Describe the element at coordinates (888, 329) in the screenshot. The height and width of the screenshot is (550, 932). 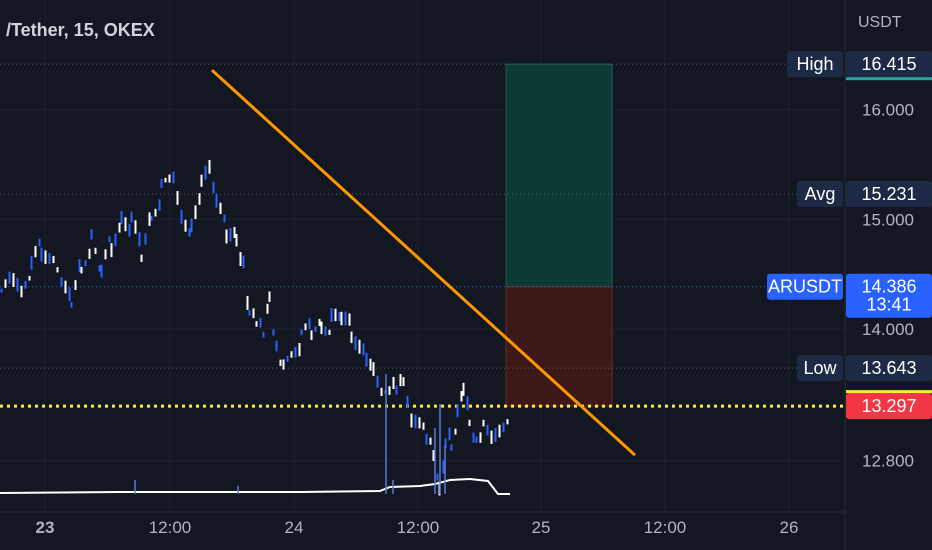
I see `y-tick-label: 14.000` at that location.